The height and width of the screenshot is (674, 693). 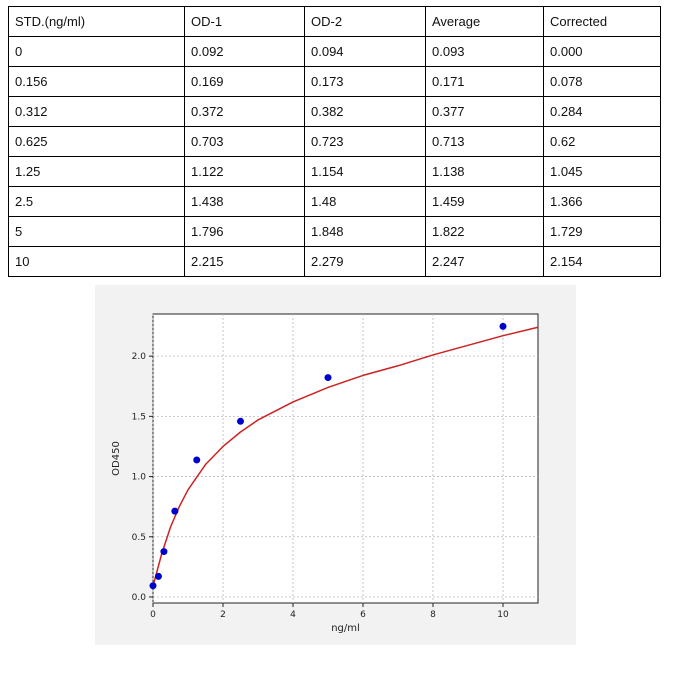 I want to click on table-cell: 0.713, so click(x=484, y=141).